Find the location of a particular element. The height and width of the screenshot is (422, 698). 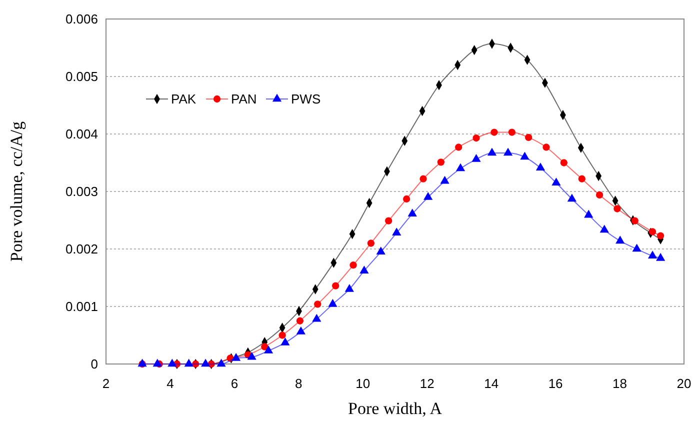

y-tick-label: 0.005 is located at coordinates (81, 76).